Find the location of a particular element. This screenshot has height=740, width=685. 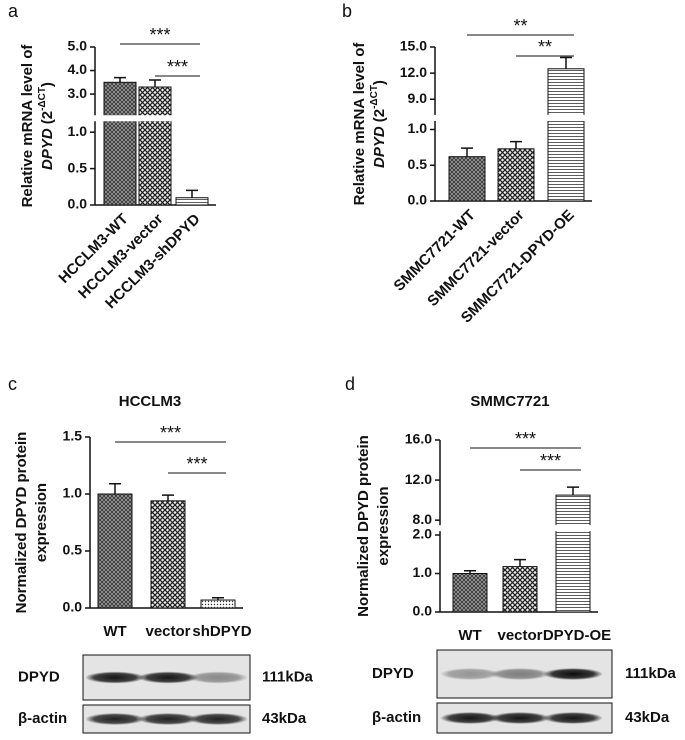

y-tick-label: 16.0 is located at coordinates (418, 439).